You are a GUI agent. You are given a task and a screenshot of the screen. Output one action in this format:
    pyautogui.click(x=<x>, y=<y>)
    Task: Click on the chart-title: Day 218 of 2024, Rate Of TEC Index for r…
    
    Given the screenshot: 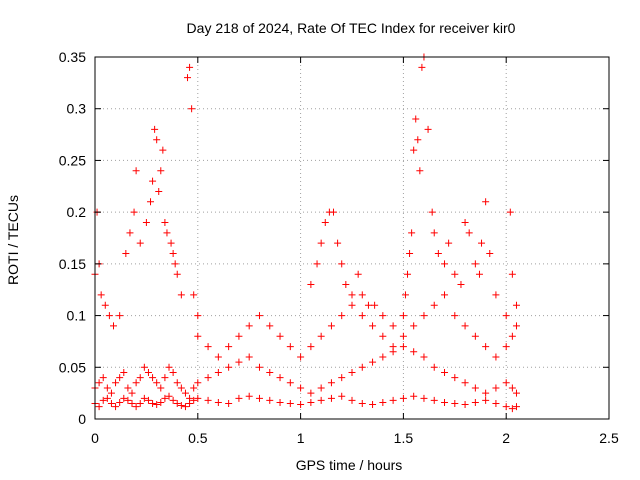 What is the action you would take?
    pyautogui.click(x=351, y=28)
    